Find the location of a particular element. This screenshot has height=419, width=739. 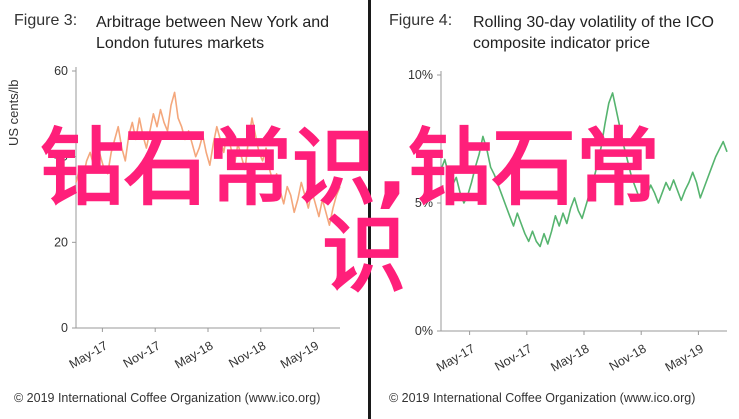

y-tick-label: 0% is located at coordinates (424, 331).